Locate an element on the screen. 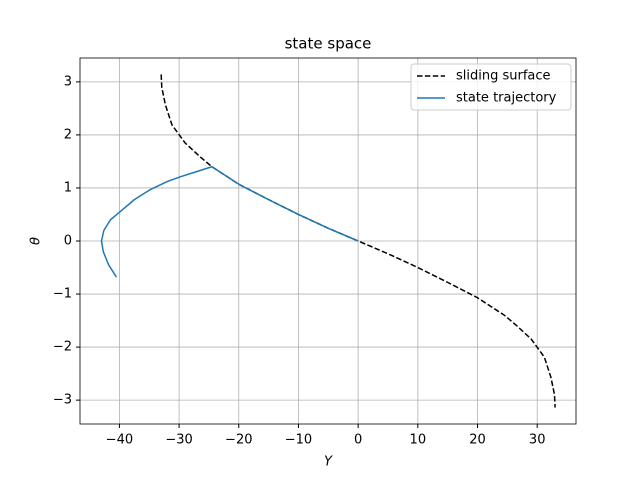  y-tick-label: −3 is located at coordinates (62, 400).